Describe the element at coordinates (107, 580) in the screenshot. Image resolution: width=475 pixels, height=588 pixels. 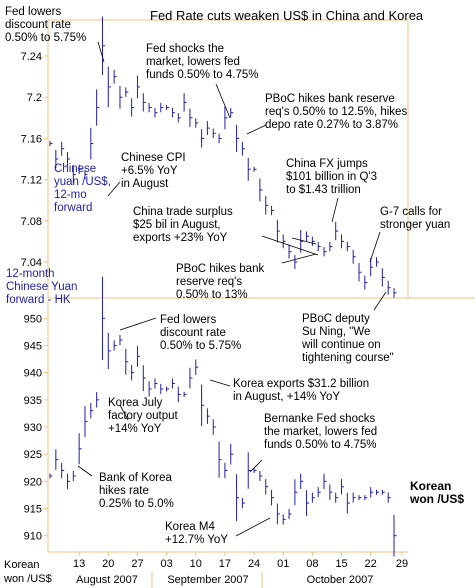
I see `month-label: August 2007` at that location.